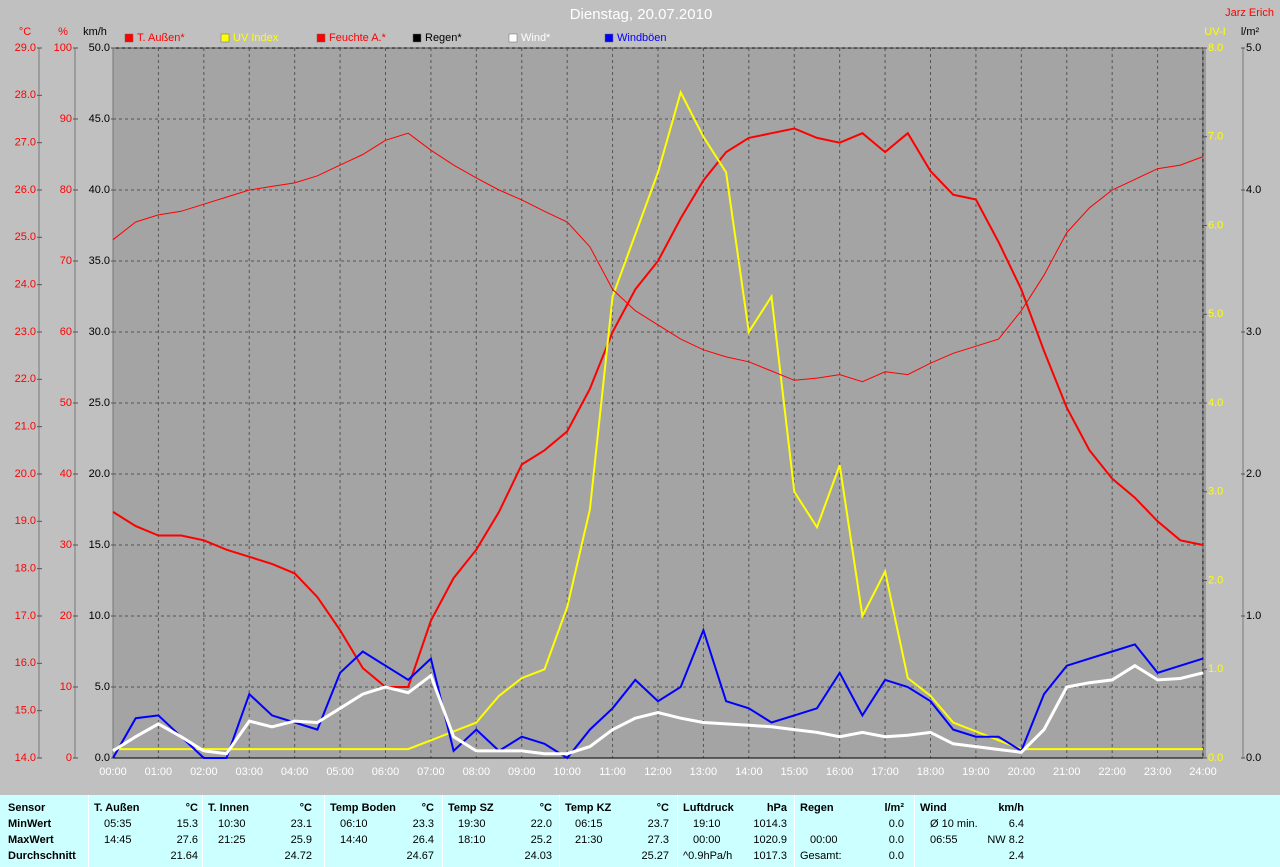 The image size is (1280, 867). What do you see at coordinates (118, 824) in the screenshot?
I see `table-cell: 05:35` at bounding box center [118, 824].